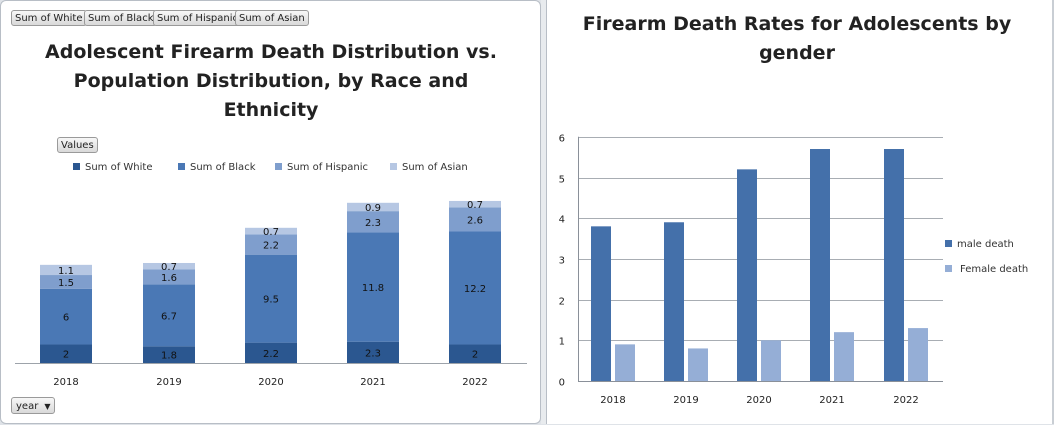 The height and width of the screenshot is (425, 1054). What do you see at coordinates (1053, 212) in the screenshot?
I see `scrollbar-edge` at bounding box center [1053, 212].